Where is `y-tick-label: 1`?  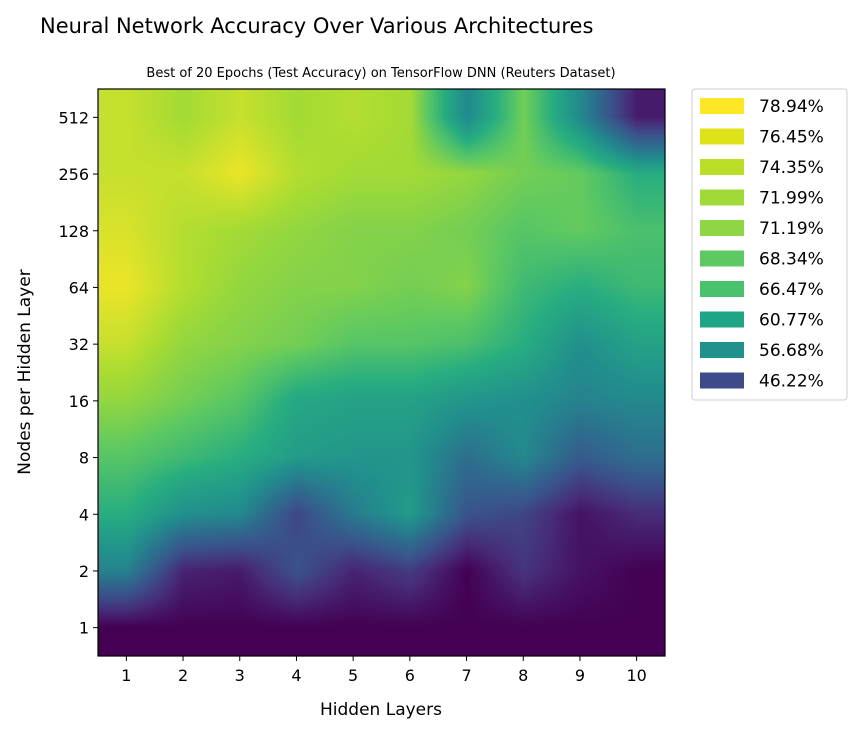 y-tick-label: 1 is located at coordinates (84, 628).